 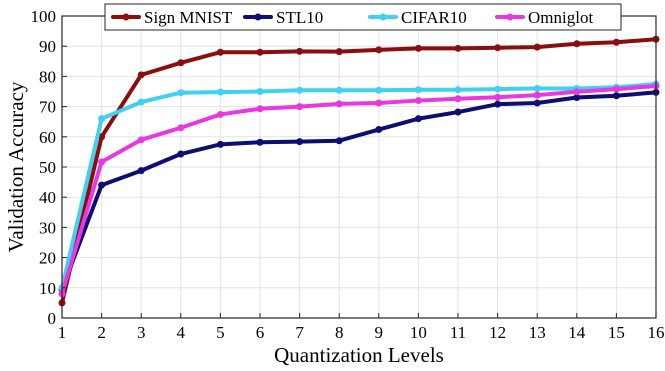 I want to click on legend-entry: CIFAR10, so click(x=417, y=17).